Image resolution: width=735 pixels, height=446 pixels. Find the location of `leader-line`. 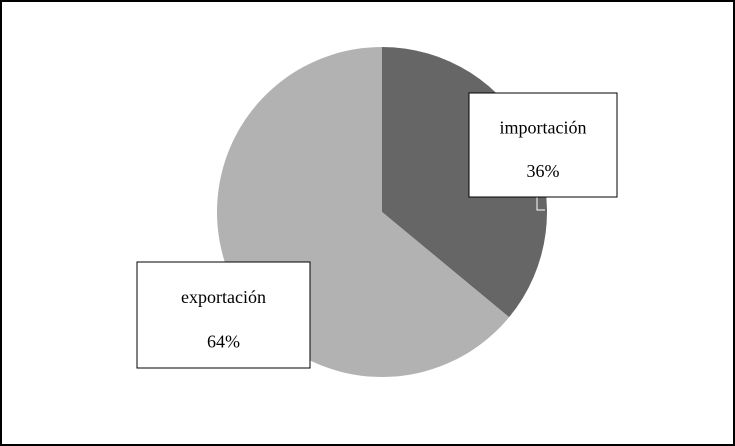

leader-line is located at coordinates (540, 204).